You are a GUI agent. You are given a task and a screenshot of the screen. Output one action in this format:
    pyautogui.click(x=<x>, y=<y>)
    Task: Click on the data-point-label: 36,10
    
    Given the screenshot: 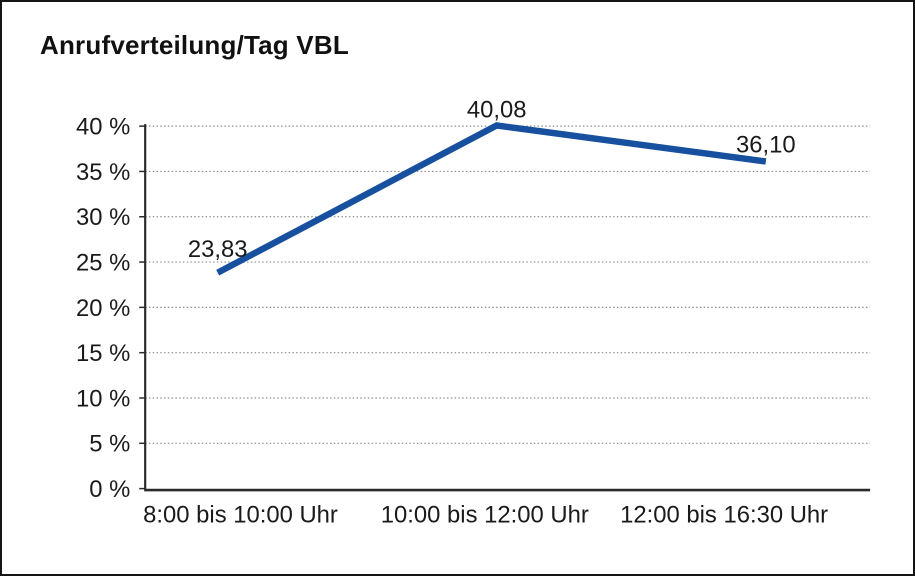 What is the action you would take?
    pyautogui.click(x=766, y=145)
    